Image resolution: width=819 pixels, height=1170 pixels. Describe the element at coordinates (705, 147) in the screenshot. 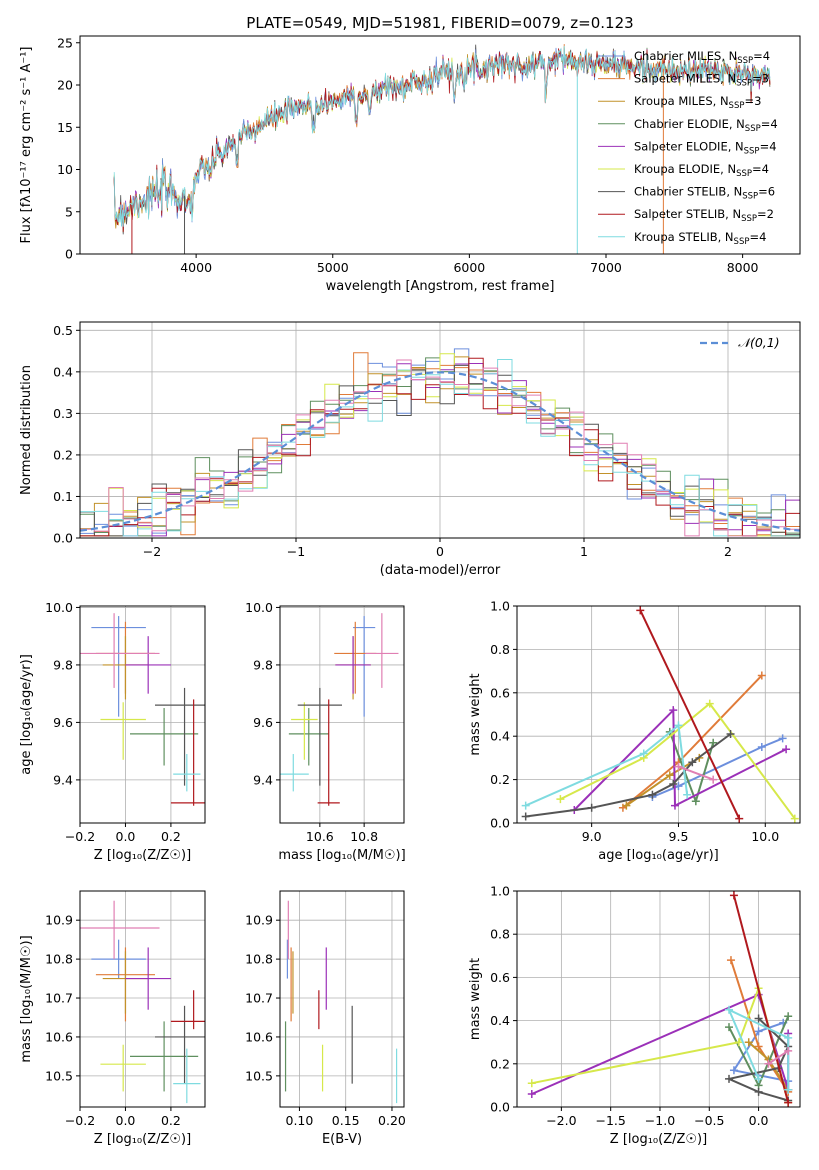

I see `legend-label: Salpeter ELODIE, NSSP=4` at that location.